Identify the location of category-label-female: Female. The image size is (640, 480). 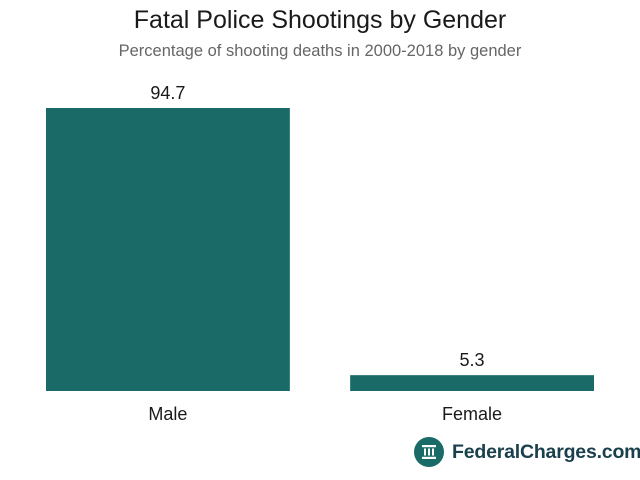
(472, 414).